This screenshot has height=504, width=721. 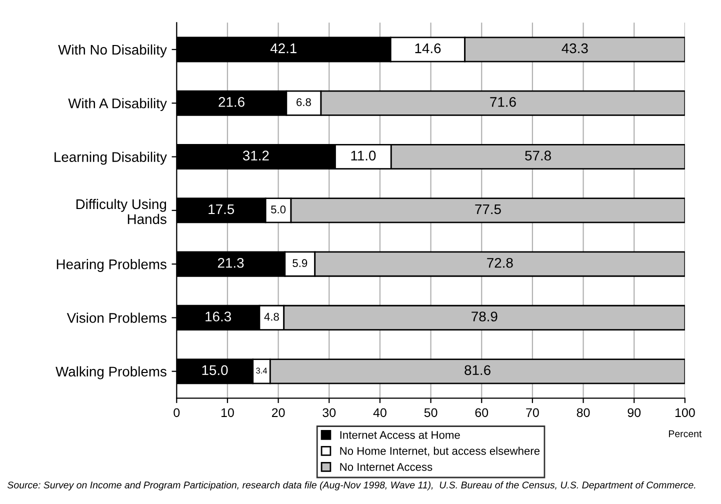 What do you see at coordinates (121, 211) in the screenshot?
I see `y-tick-label: Difficulty Using Hands` at bounding box center [121, 211].